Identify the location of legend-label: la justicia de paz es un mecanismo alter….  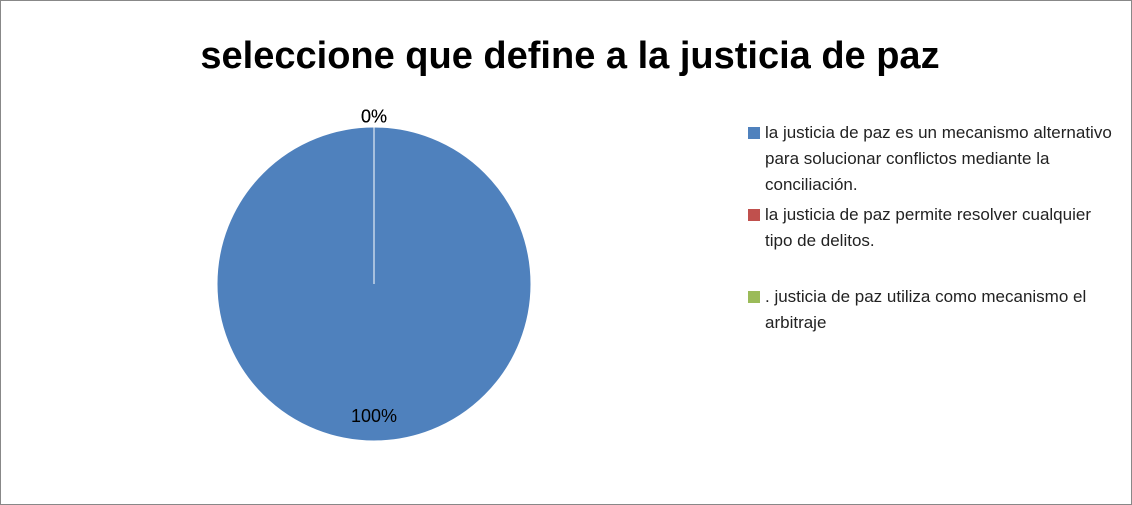
(938, 158).